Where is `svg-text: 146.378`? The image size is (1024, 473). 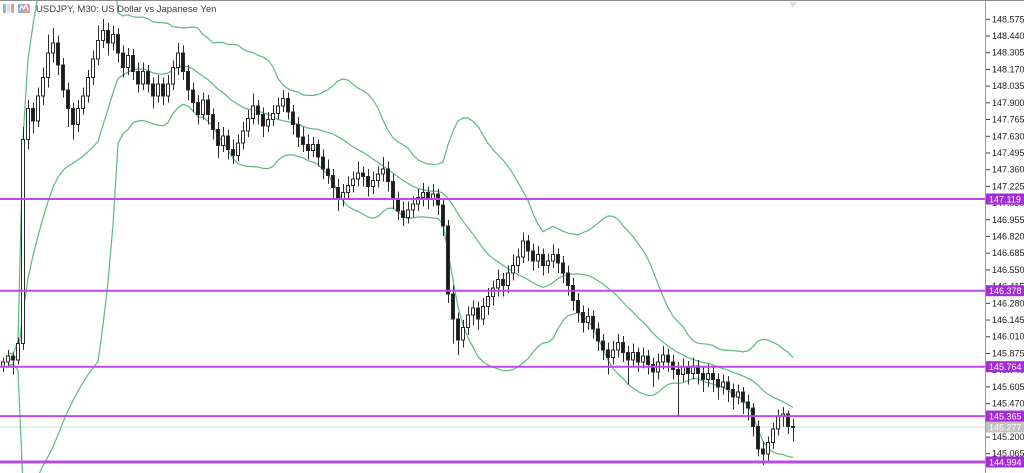 svg-text: 146.378 is located at coordinates (1005, 291).